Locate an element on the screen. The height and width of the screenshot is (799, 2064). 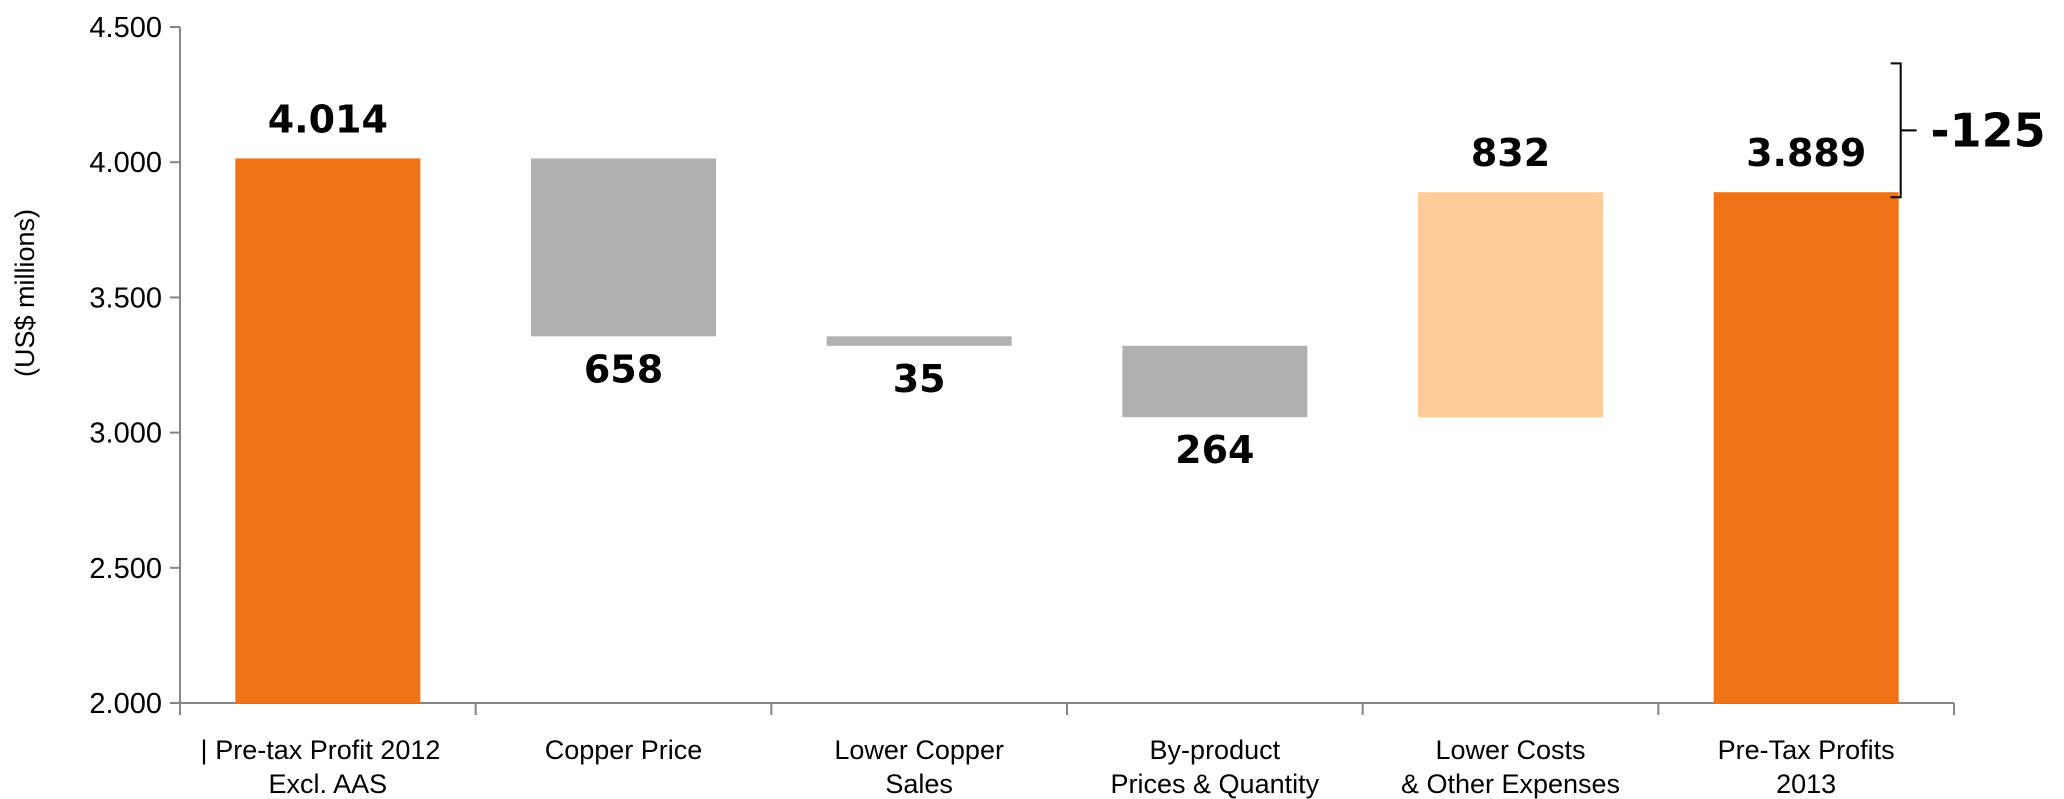
x-category-label: Pre-Tax Profits 2013 is located at coordinates (1806, 767).